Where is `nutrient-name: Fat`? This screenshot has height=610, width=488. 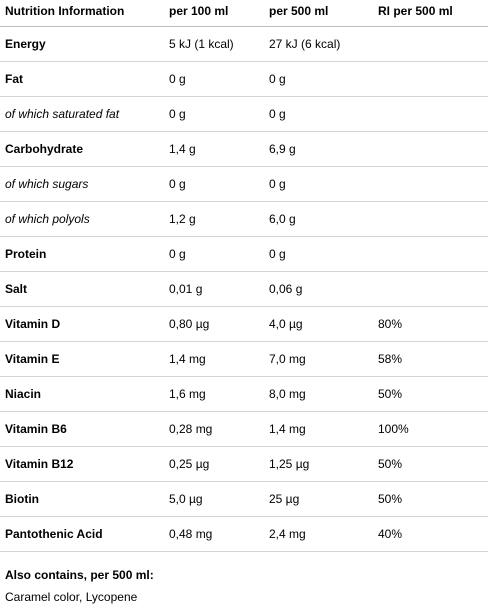 nutrient-name: Fat is located at coordinates (14, 79).